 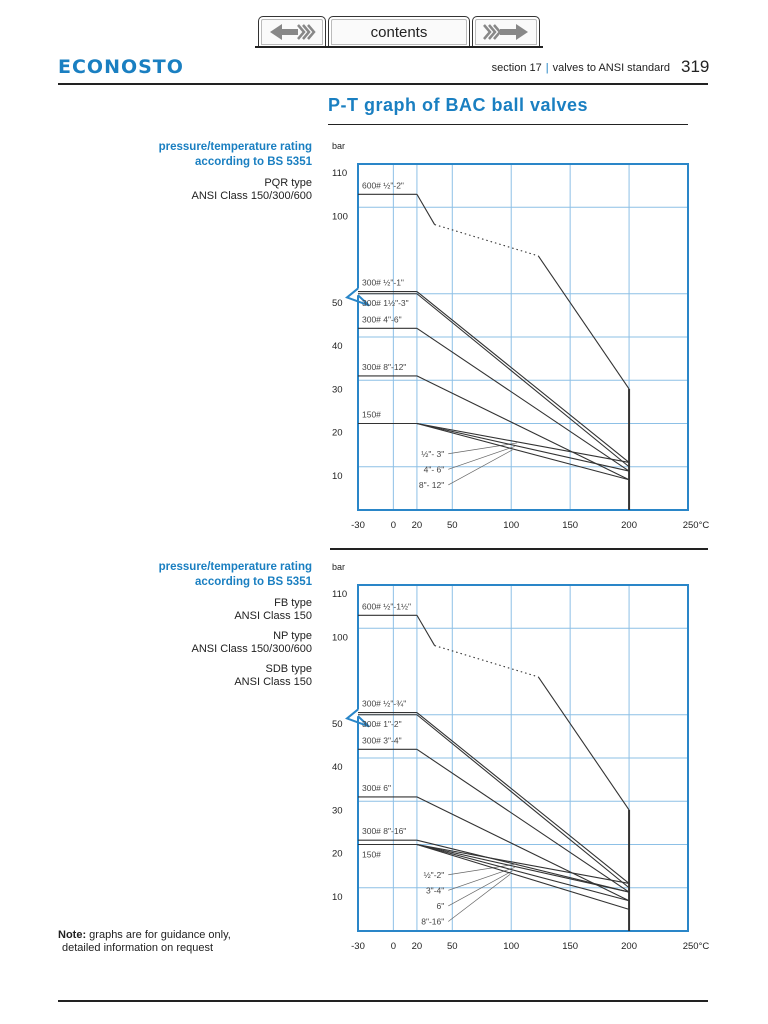 What do you see at coordinates (435, 890) in the screenshot?
I see `series-label: 3"-4"` at bounding box center [435, 890].